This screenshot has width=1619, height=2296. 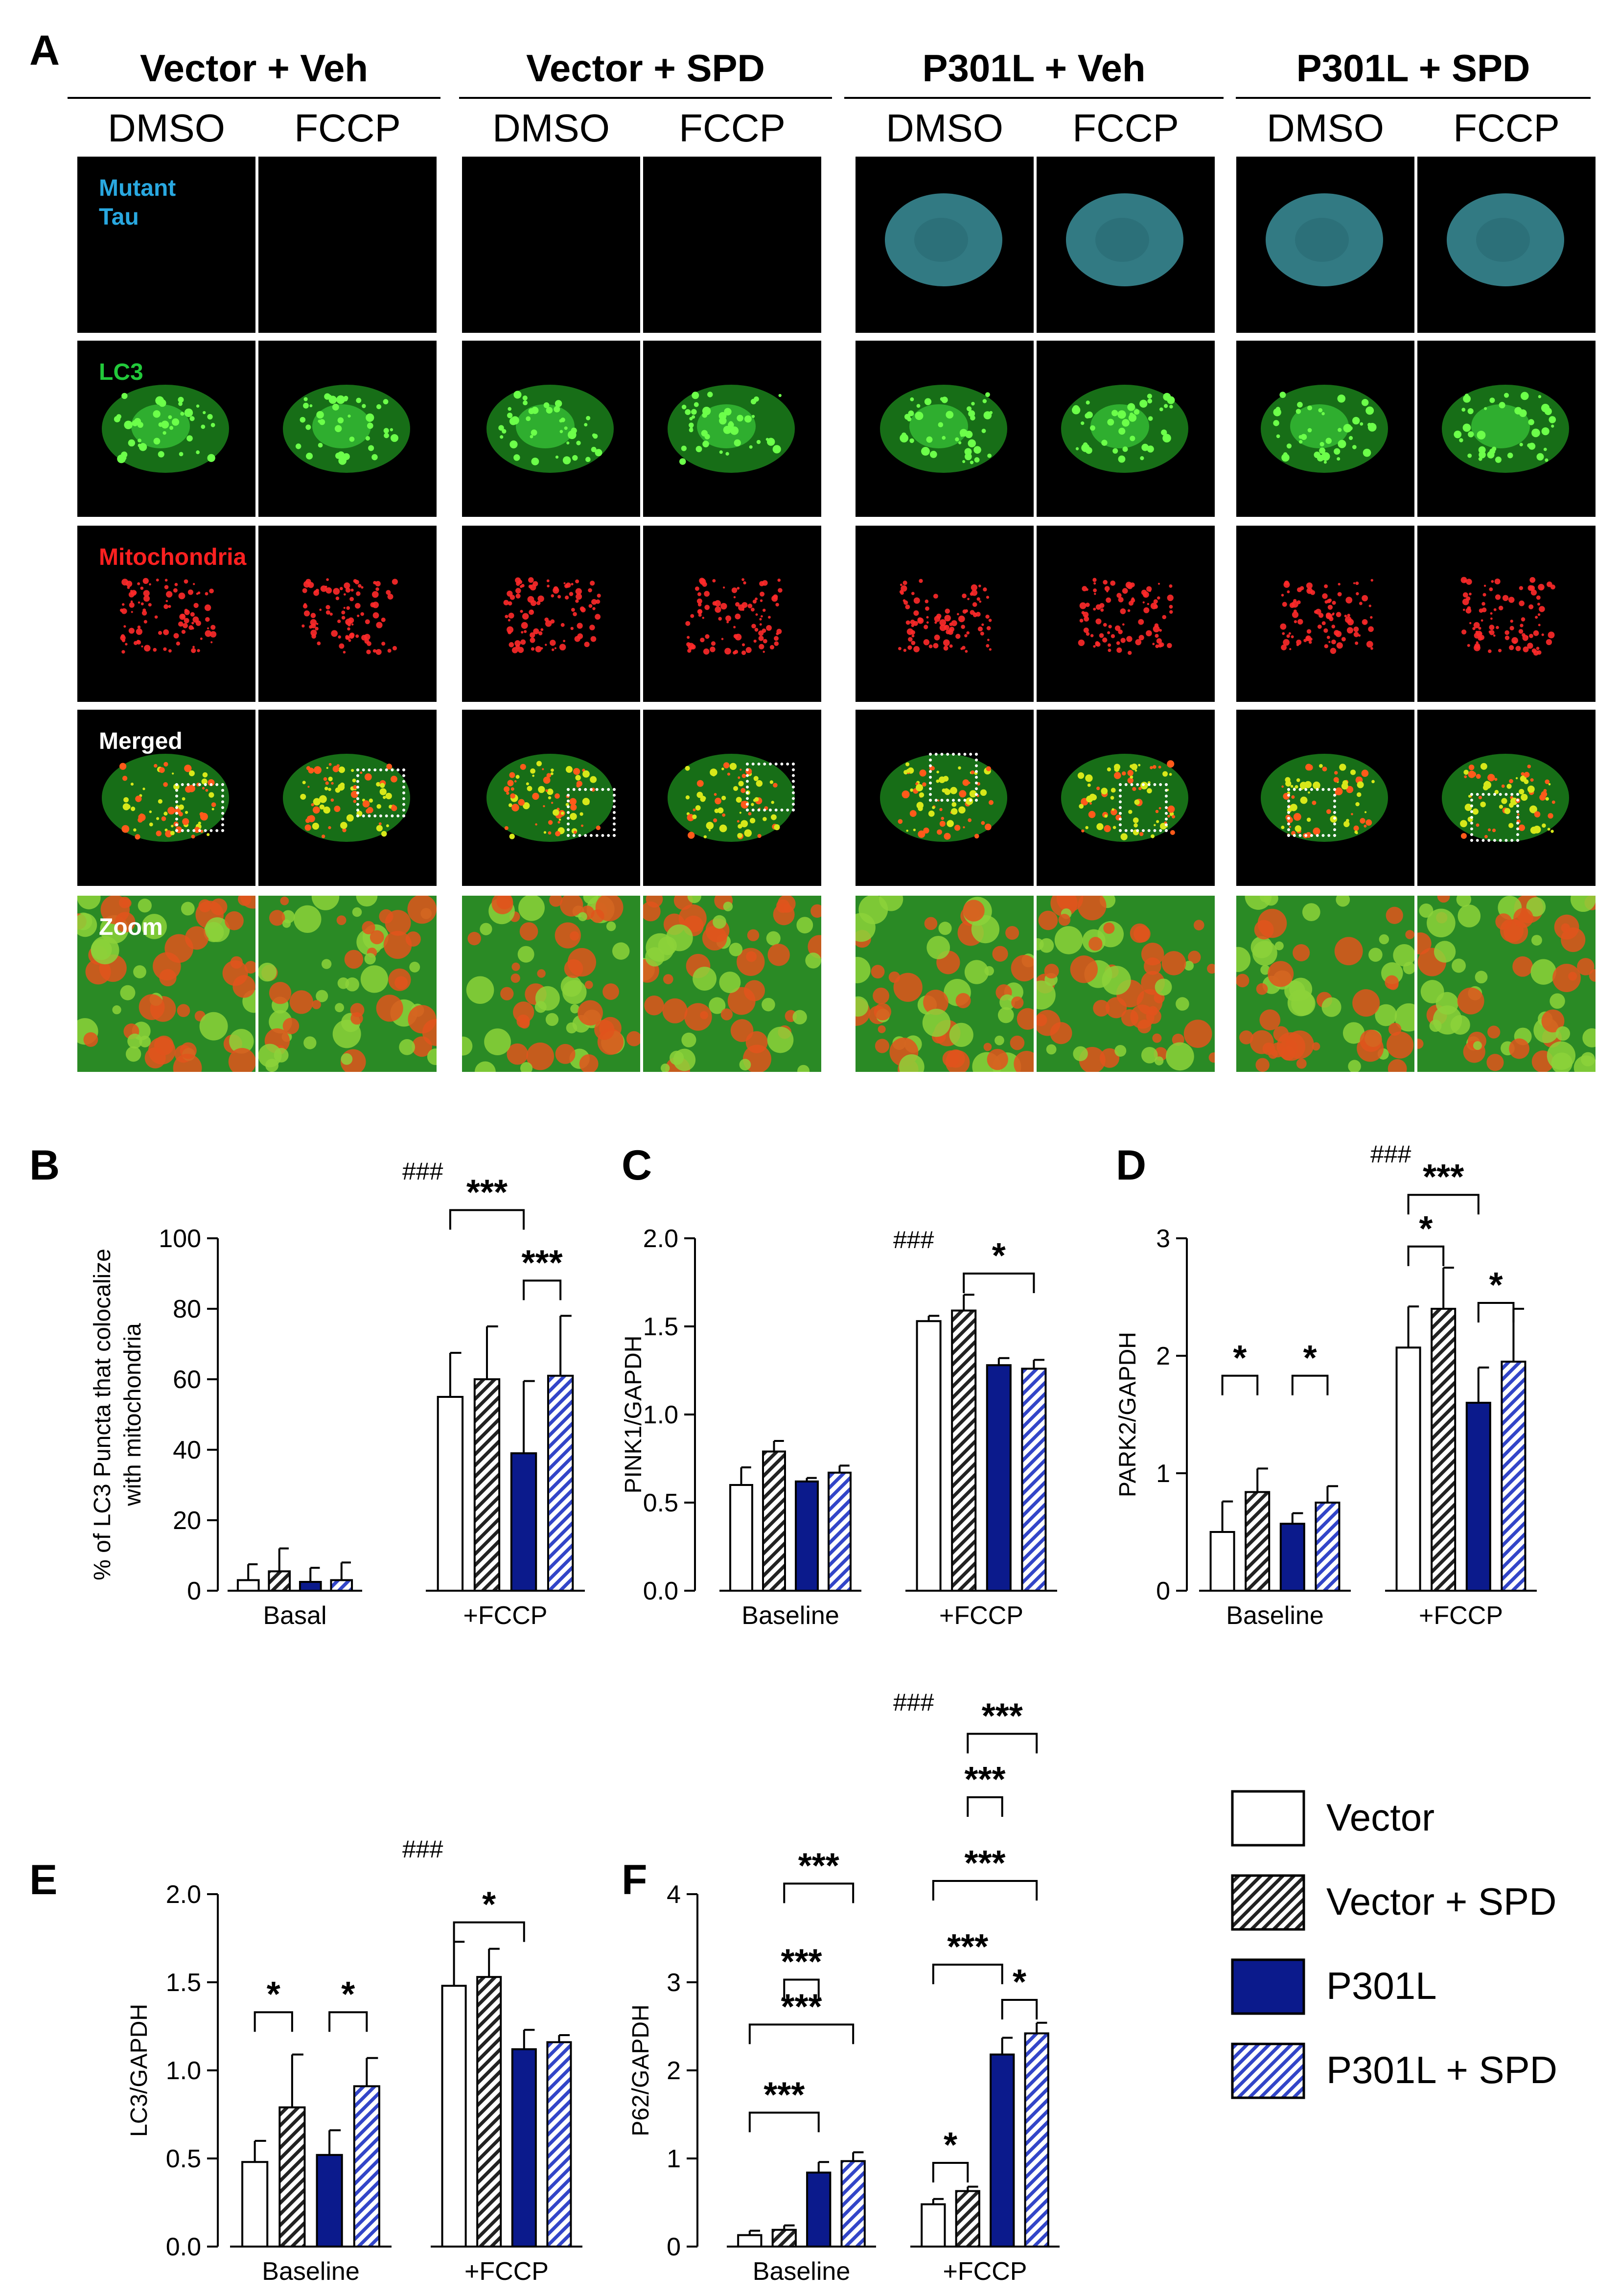 I want to click on zoom-region-box, so click(x=770, y=787).